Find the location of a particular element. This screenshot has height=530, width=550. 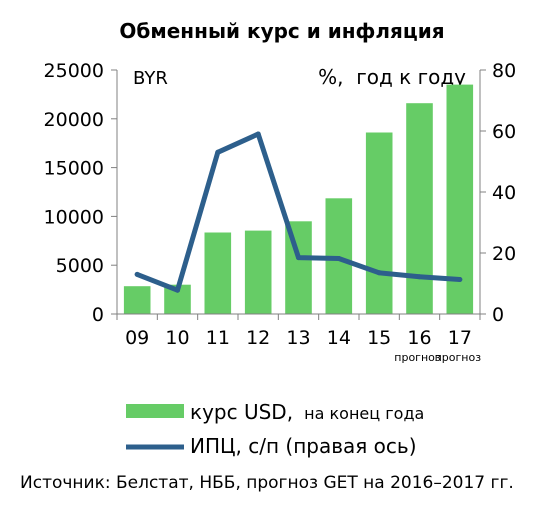

right-tick-label: 60 is located at coordinates (504, 132).